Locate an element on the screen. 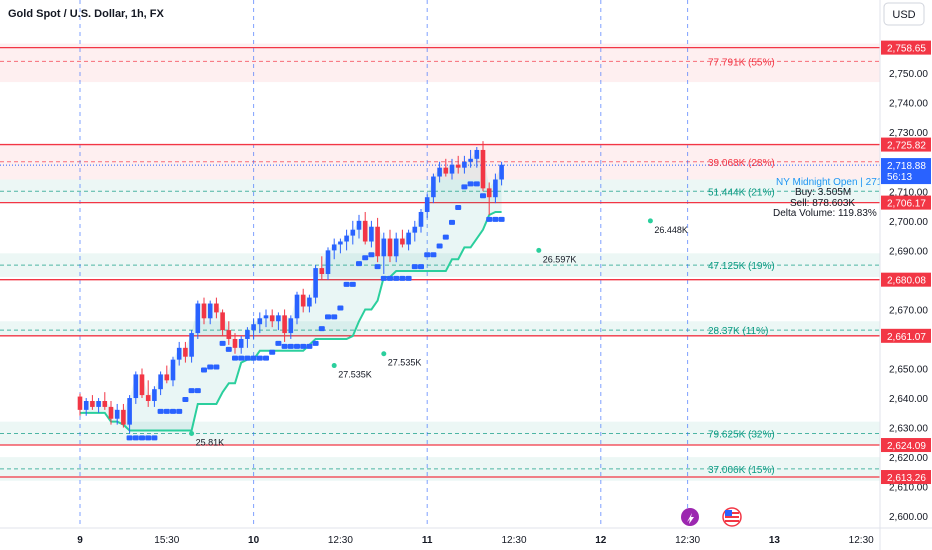 This screenshot has width=932, height=550. event-icons is located at coordinates (711, 517).